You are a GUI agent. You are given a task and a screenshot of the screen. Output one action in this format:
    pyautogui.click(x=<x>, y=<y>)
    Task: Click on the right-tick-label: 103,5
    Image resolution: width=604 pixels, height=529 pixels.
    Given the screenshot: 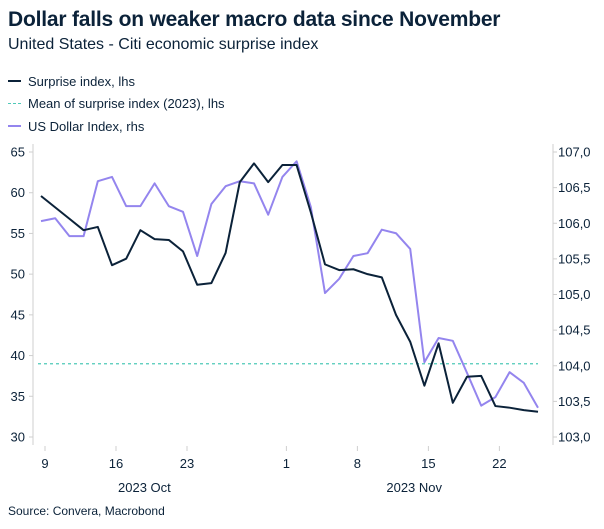 What is the action you would take?
    pyautogui.click(x=574, y=401)
    